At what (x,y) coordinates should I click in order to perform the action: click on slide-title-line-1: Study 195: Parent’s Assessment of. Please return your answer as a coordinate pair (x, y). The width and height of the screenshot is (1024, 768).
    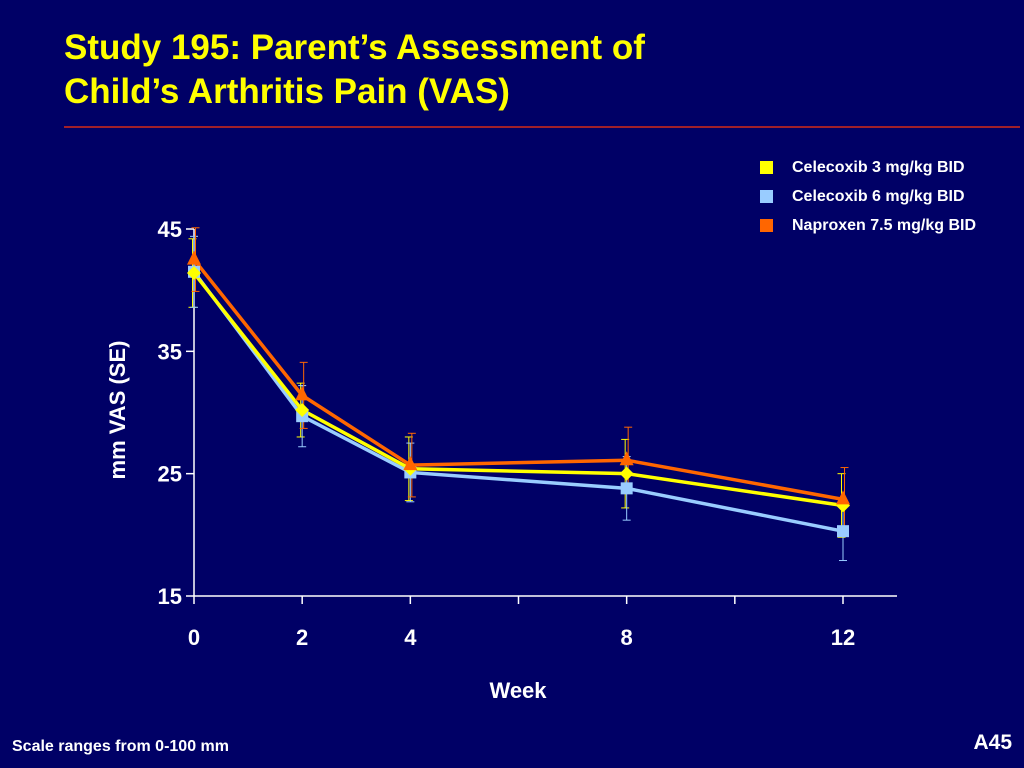
    Looking at the image, I should click on (354, 47).